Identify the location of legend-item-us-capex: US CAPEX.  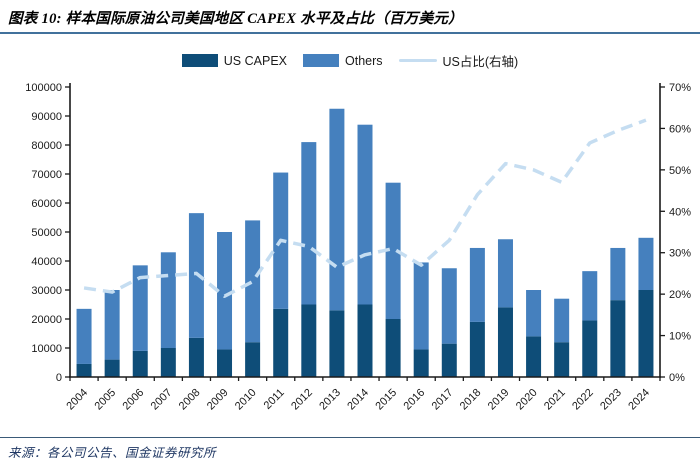
(234, 60).